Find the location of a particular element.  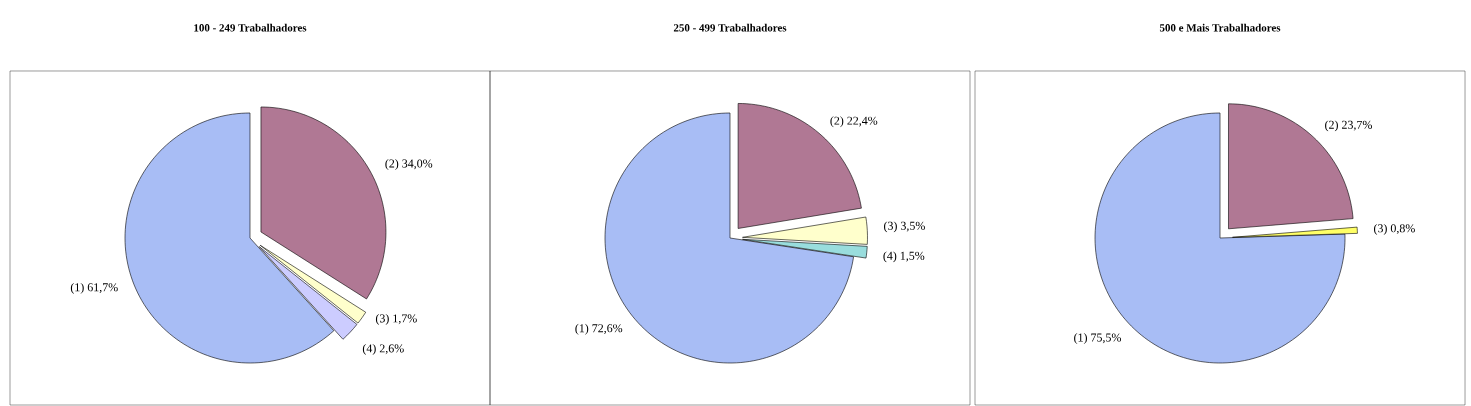

data-label: 61,7% is located at coordinates (102, 288).